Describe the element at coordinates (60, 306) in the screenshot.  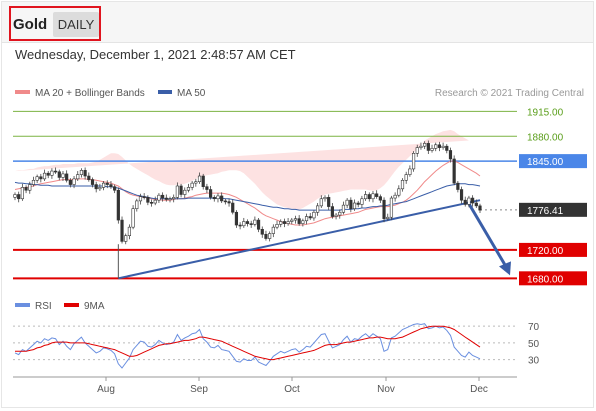
I see `rsi-legend: RSI 9MA` at that location.